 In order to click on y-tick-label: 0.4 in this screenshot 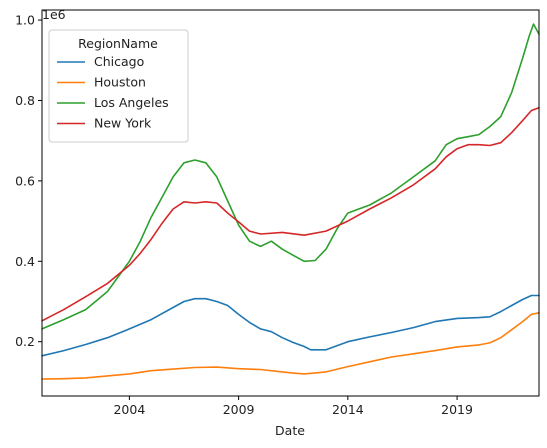, I will do `click(25, 261)`.